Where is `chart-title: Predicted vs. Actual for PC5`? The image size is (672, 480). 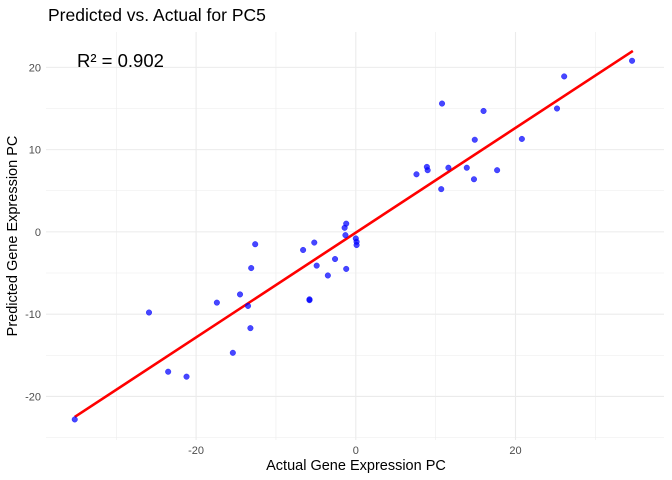
chart-title: Predicted vs. Actual for PC5 is located at coordinates (157, 15).